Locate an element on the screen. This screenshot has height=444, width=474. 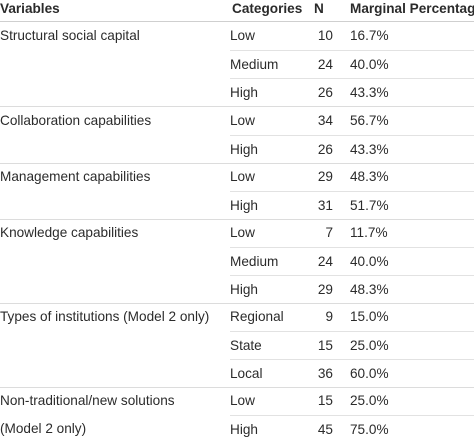
percentage-cell: 75.0% is located at coordinates (369, 429).